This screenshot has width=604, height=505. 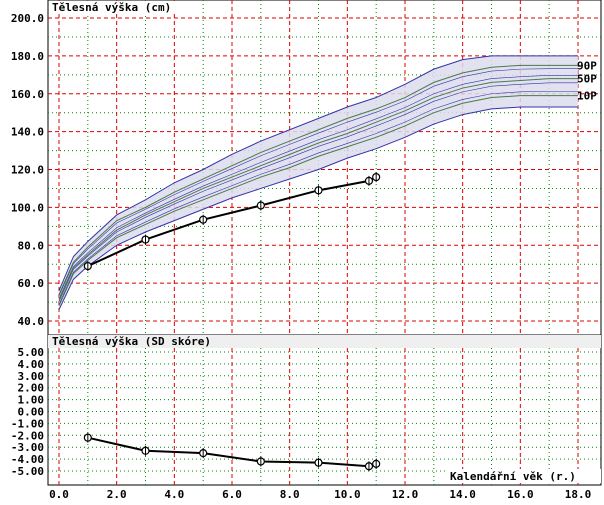 What do you see at coordinates (31, 283) in the screenshot?
I see `height-y-tick: 60.0` at bounding box center [31, 283].